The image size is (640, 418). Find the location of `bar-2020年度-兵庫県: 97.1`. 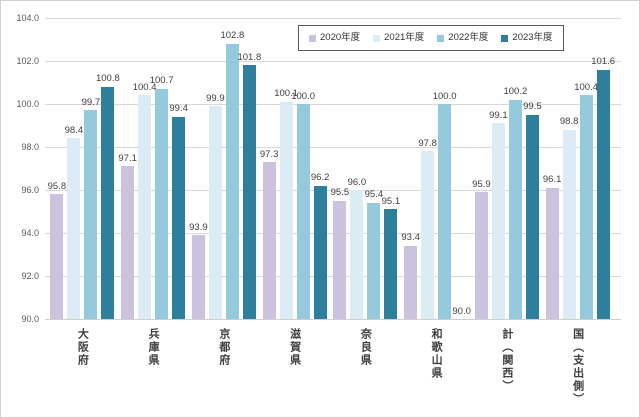

bar-2020年度-兵庫県: 97.1 is located at coordinates (127, 236).